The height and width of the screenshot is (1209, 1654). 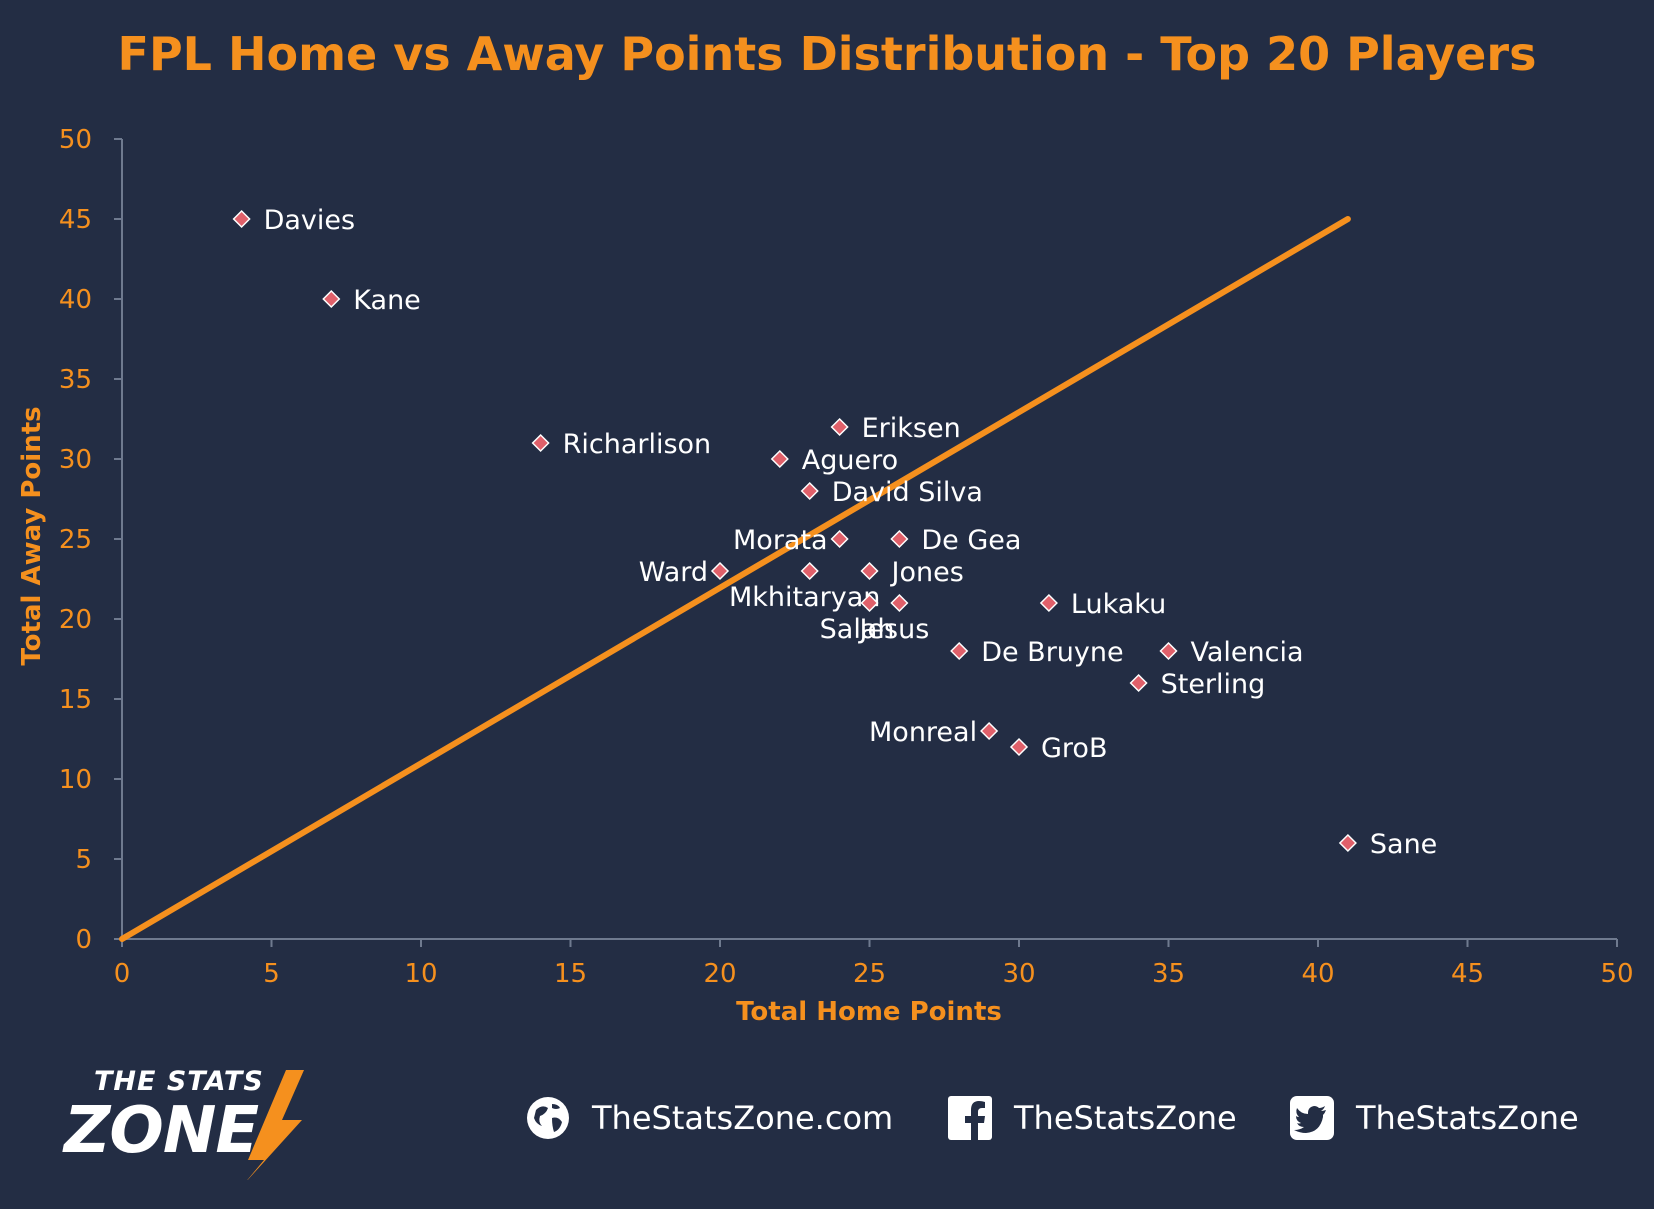 I want to click on data-point-label: GroB, so click(x=1074, y=748).